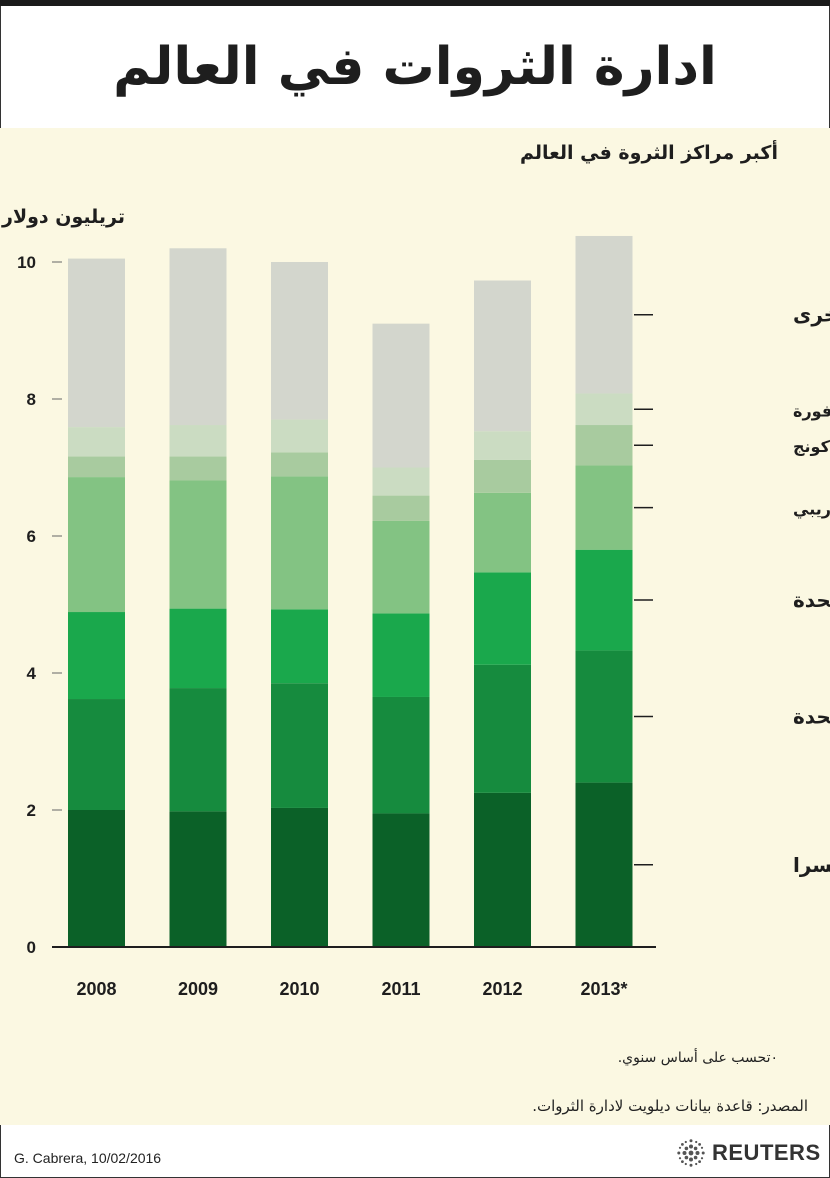  Describe the element at coordinates (811, 716) in the screenshot. I see `legend-label: المملكة المتحدة` at that location.